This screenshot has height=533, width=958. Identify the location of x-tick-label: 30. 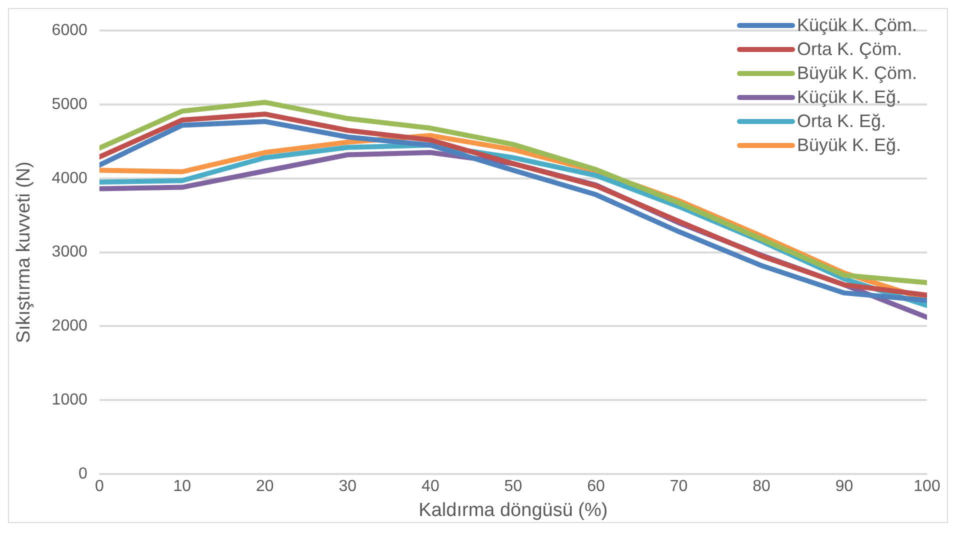
(347, 487).